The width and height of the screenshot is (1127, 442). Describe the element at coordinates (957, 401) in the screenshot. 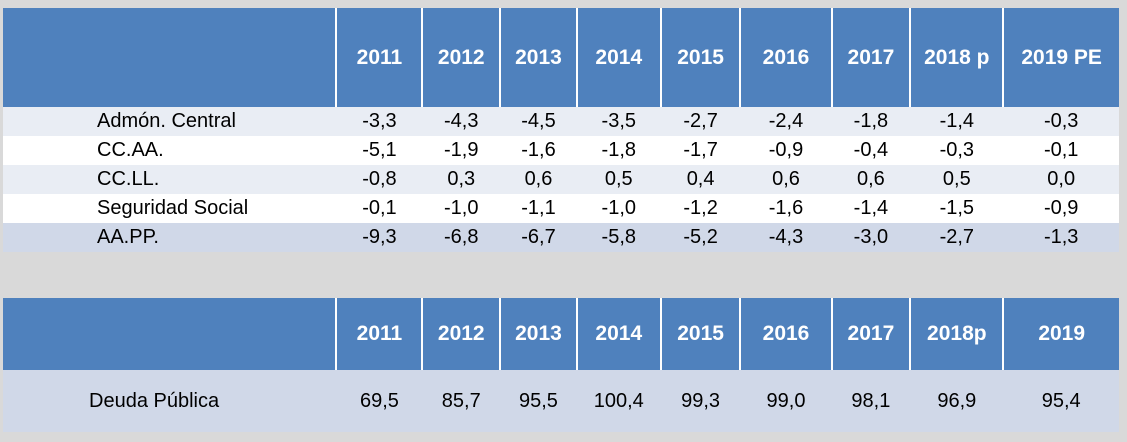

I see `table-cell: 96,9` at that location.